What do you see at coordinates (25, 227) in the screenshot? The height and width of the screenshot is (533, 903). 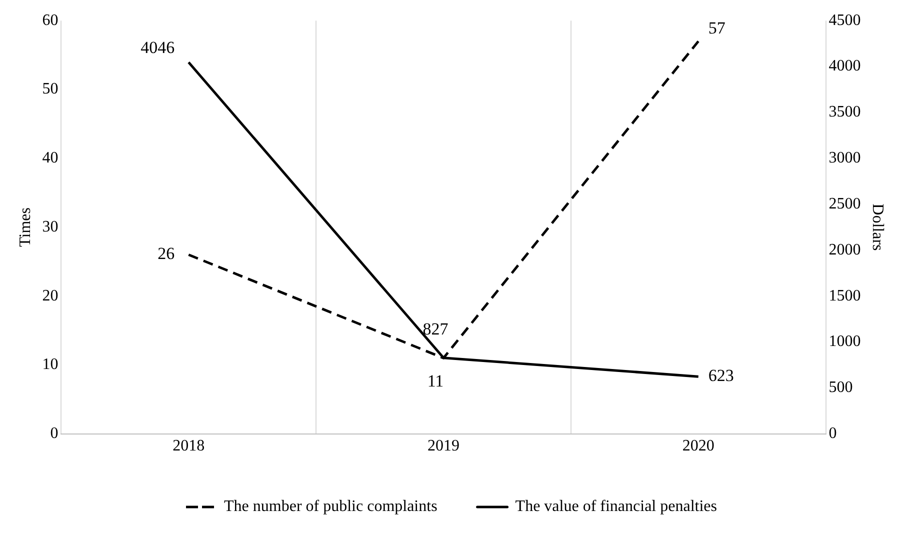 I see `y-axis-title: Times` at bounding box center [25, 227].